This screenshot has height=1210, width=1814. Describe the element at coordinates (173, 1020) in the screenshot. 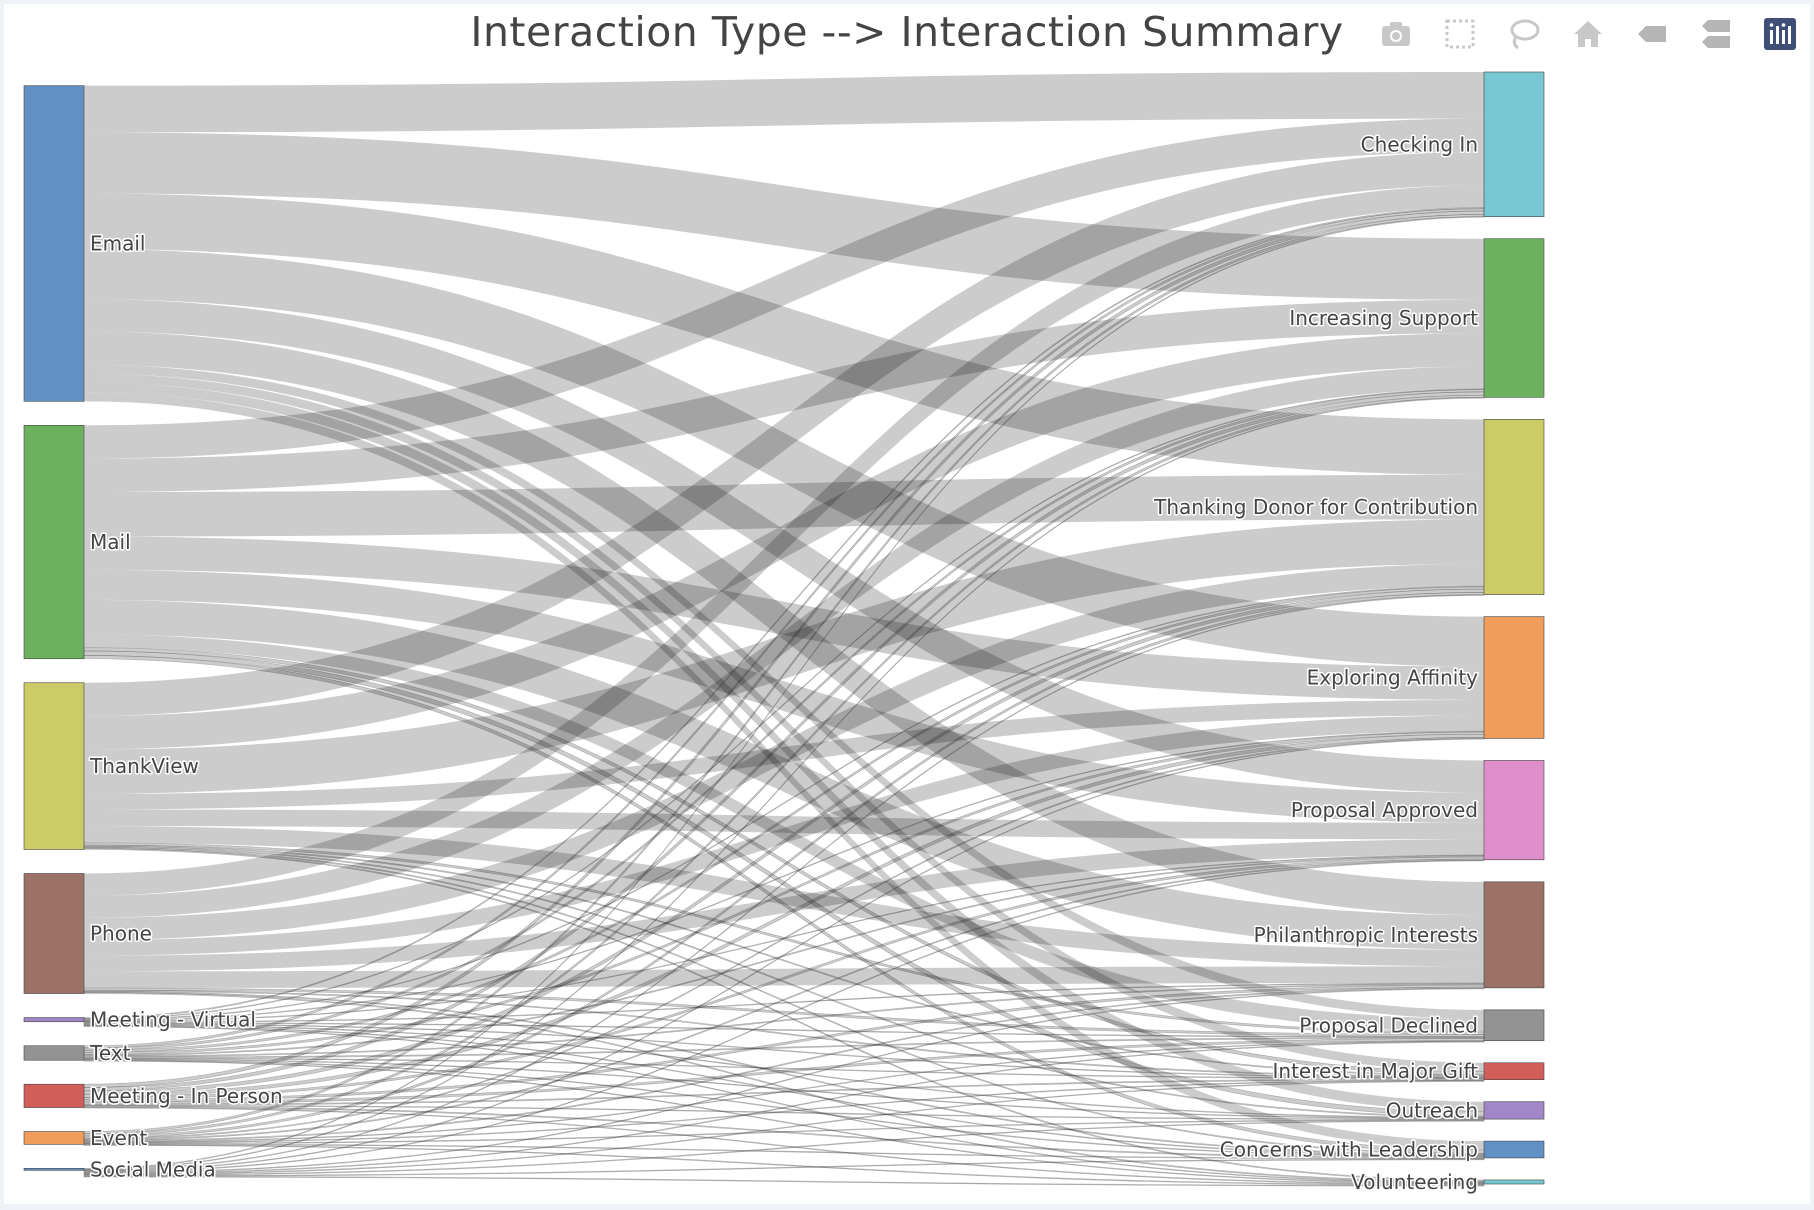

I see `source-label: Meeting - Virtual` at that location.